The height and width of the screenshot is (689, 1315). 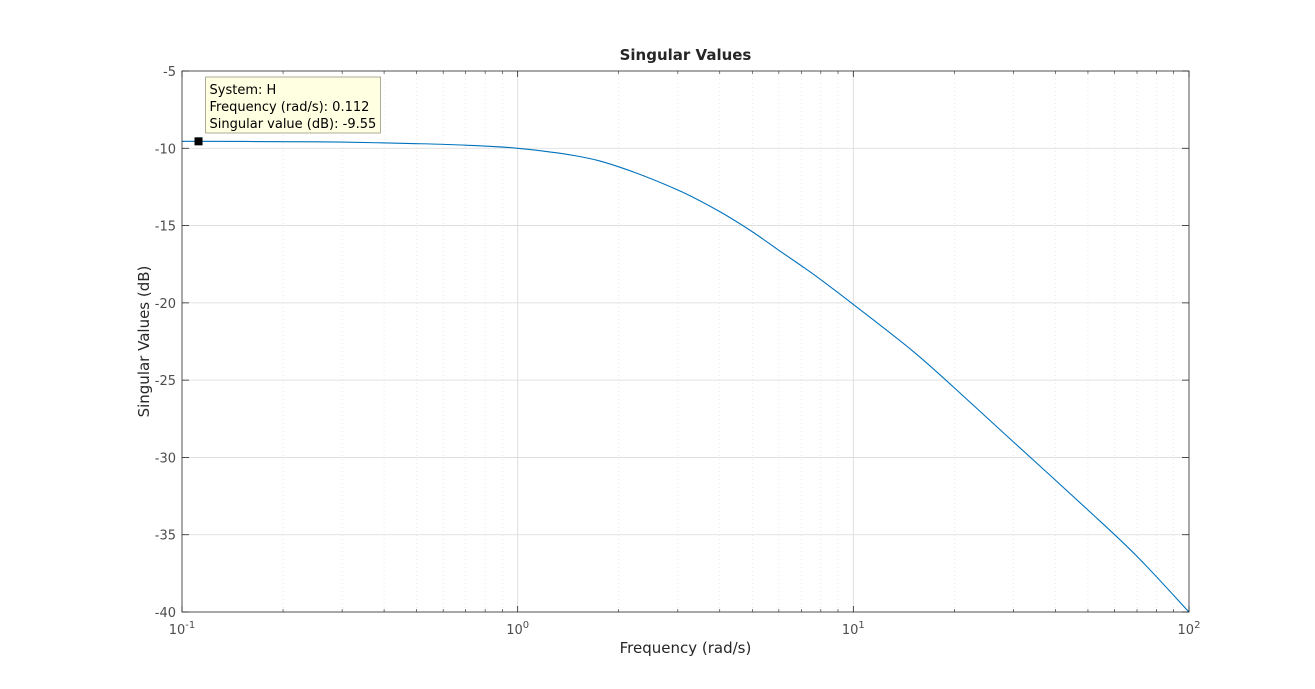 What do you see at coordinates (685, 629) in the screenshot?
I see `x-tick-labels: 10⁻¹ 10⁰ 10¹ 10²` at bounding box center [685, 629].